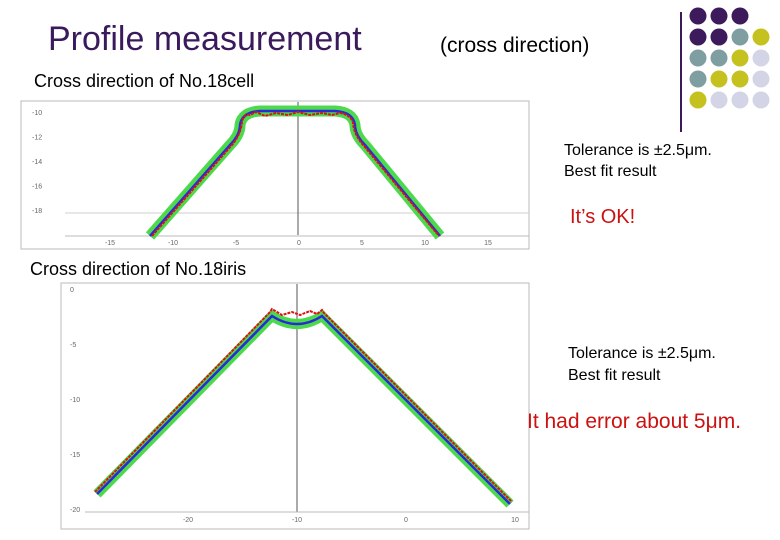 This screenshot has width=780, height=540. What do you see at coordinates (144, 81) in the screenshot?
I see `section1-label: Cross direction of No.18cell` at bounding box center [144, 81].